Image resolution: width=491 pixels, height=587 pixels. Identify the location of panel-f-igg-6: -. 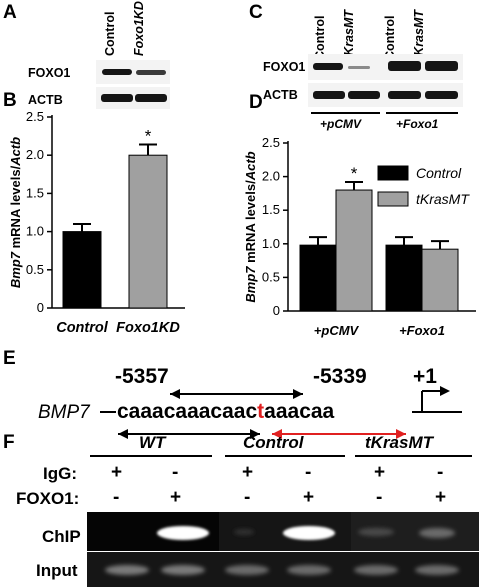
(440, 472).